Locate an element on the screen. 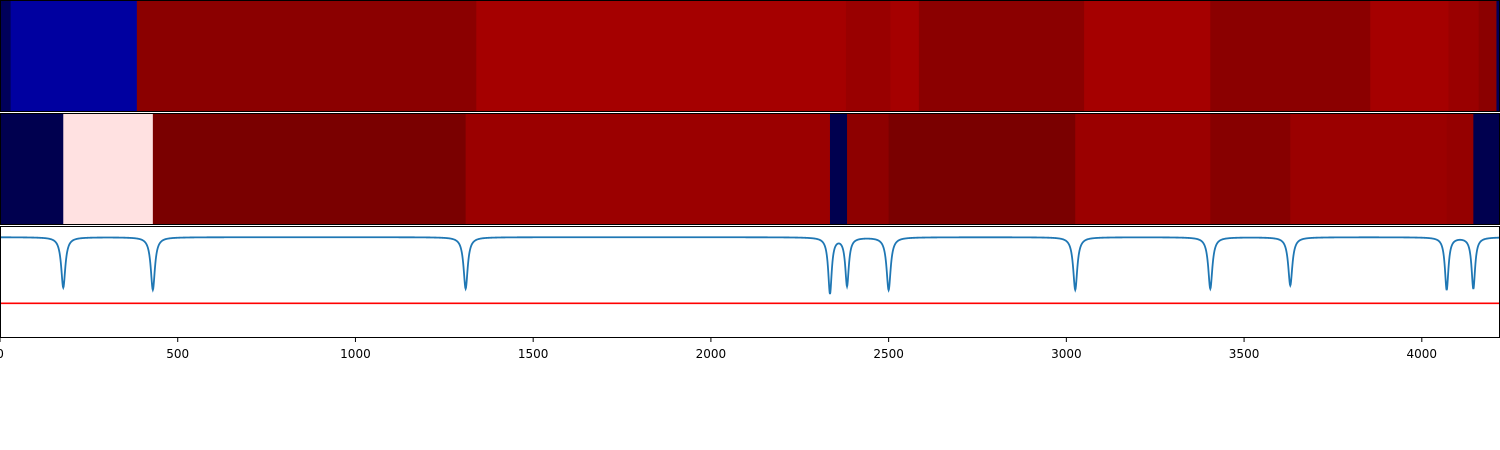  x-tick-label: 2500 is located at coordinates (888, 354).